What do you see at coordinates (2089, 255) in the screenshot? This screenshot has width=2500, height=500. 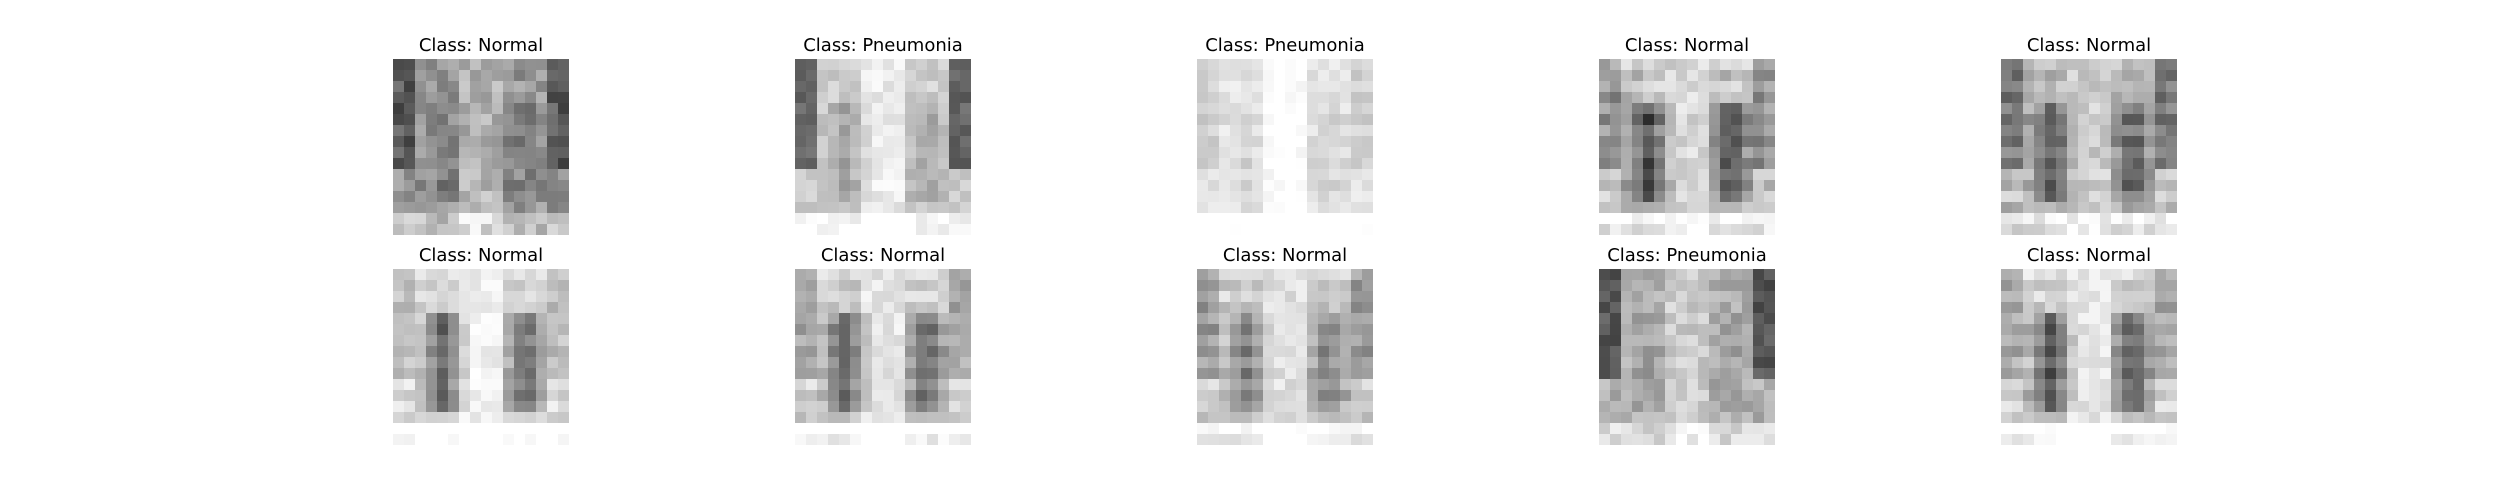 I see `panel-10-title: Class: Normal` at bounding box center [2089, 255].